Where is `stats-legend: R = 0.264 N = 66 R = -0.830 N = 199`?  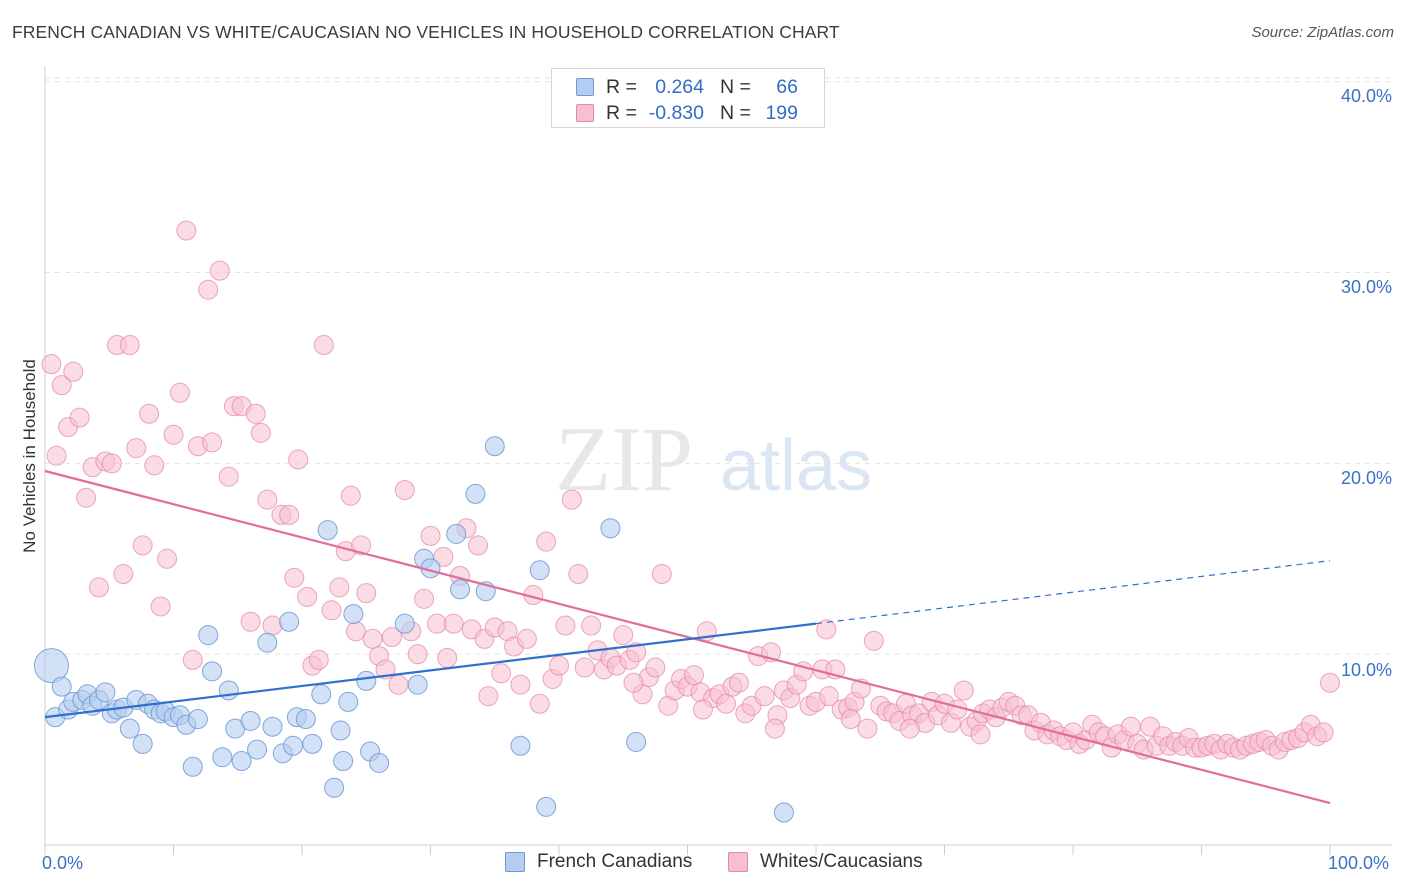
stats-legend: R = 0.264 N = 66 R = -0.830 N = 199 is located at coordinates (688, 98).